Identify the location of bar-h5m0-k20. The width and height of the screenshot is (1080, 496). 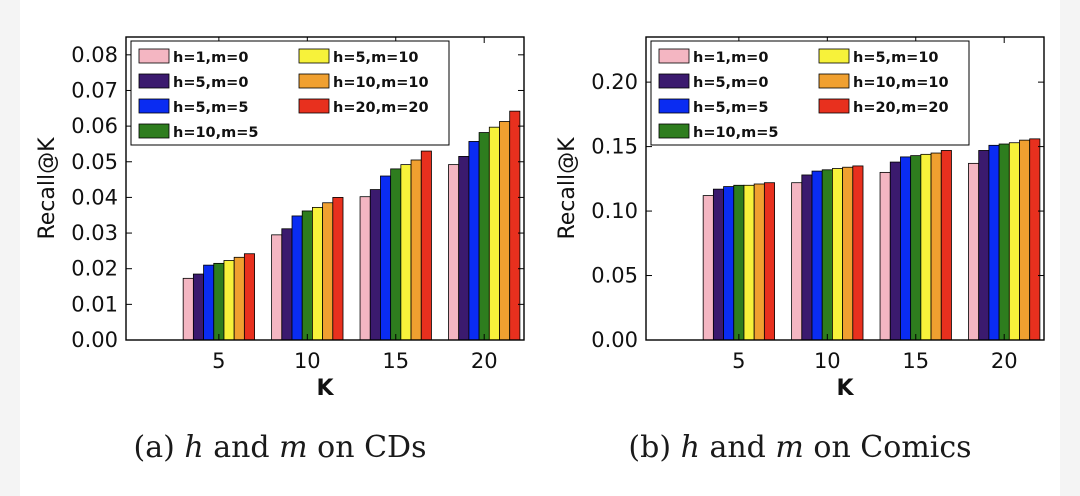
(464, 248).